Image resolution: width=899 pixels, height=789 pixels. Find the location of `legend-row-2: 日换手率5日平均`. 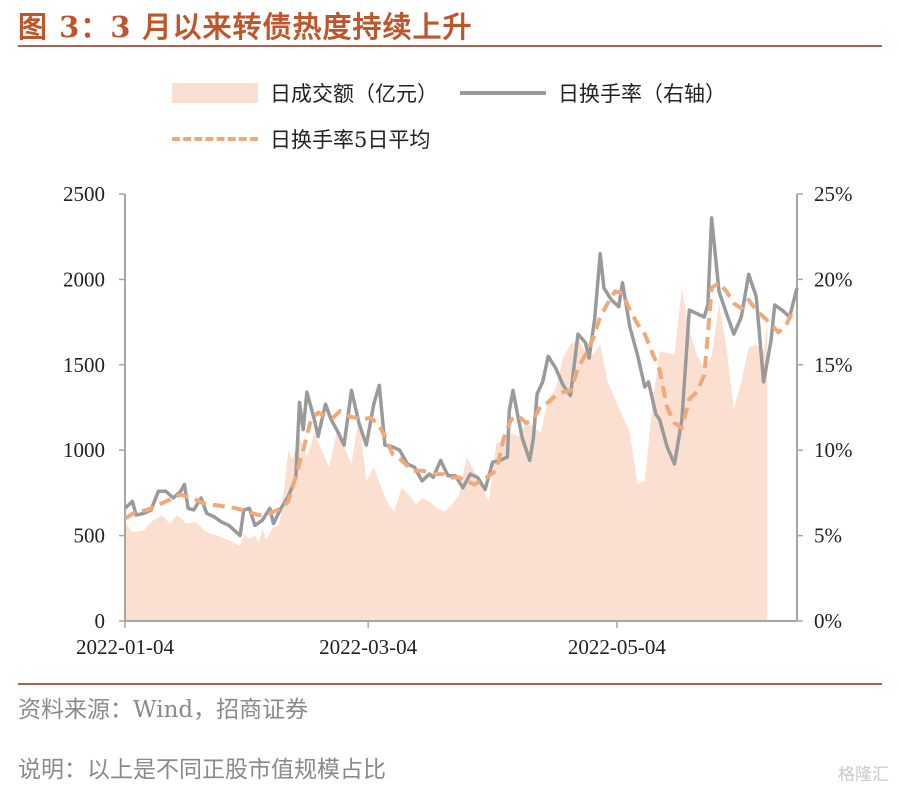

legend-row-2: 日换手率5日平均 is located at coordinates (460, 139).